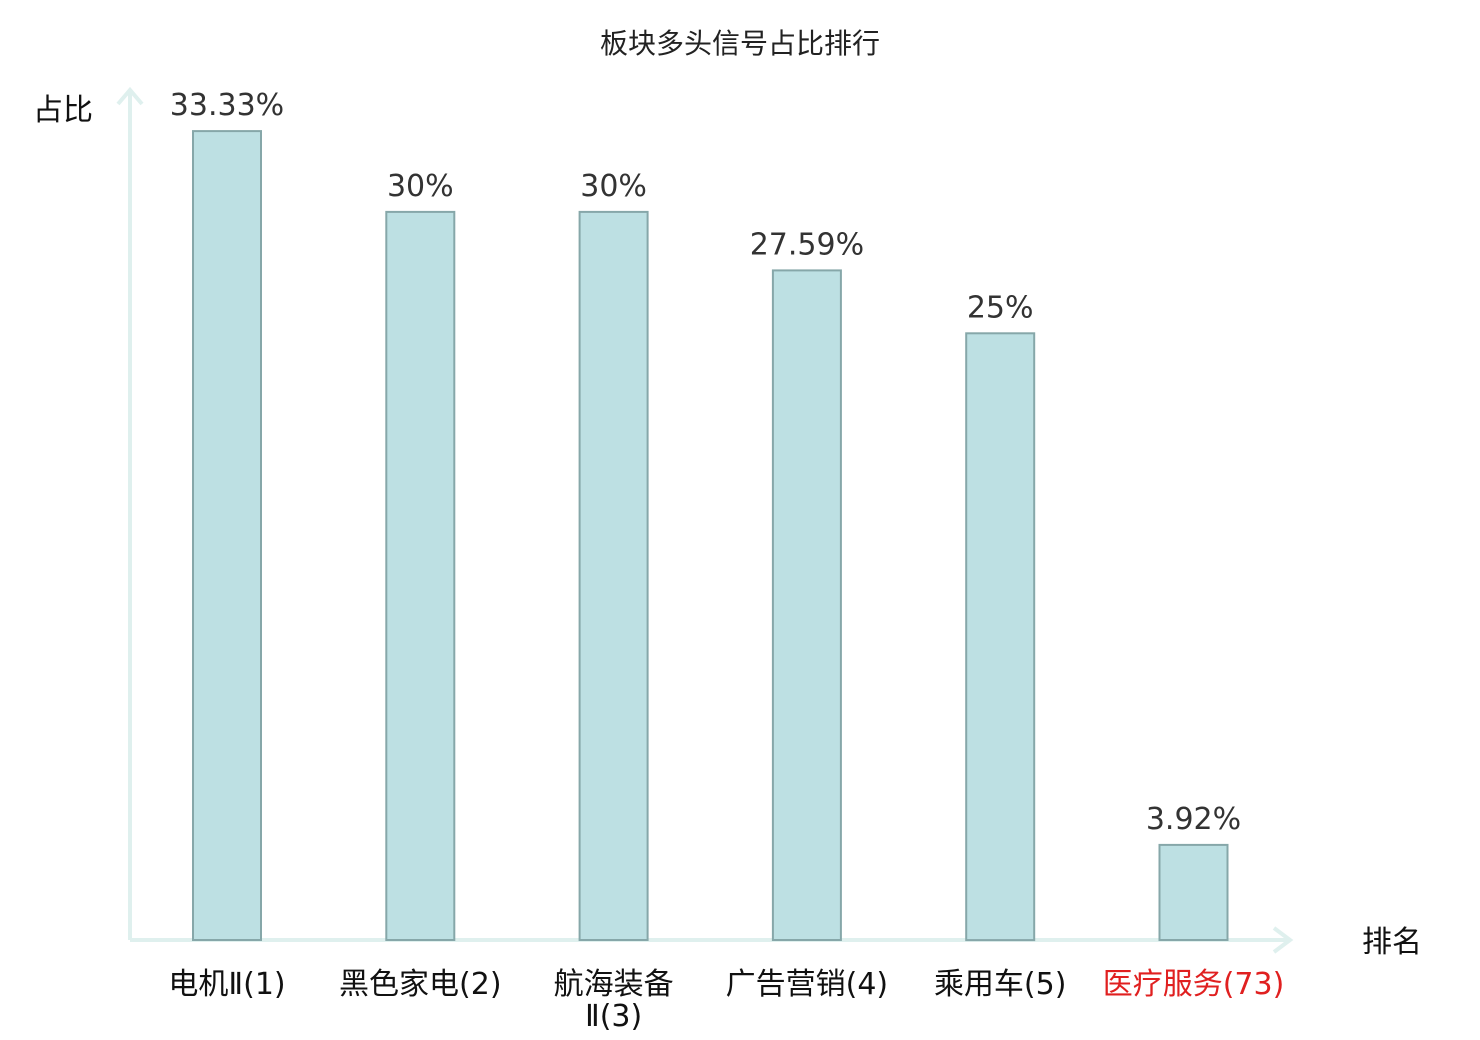 The image size is (1480, 1040). What do you see at coordinates (227, 105) in the screenshot?
I see `value-label: 33.33%` at bounding box center [227, 105].